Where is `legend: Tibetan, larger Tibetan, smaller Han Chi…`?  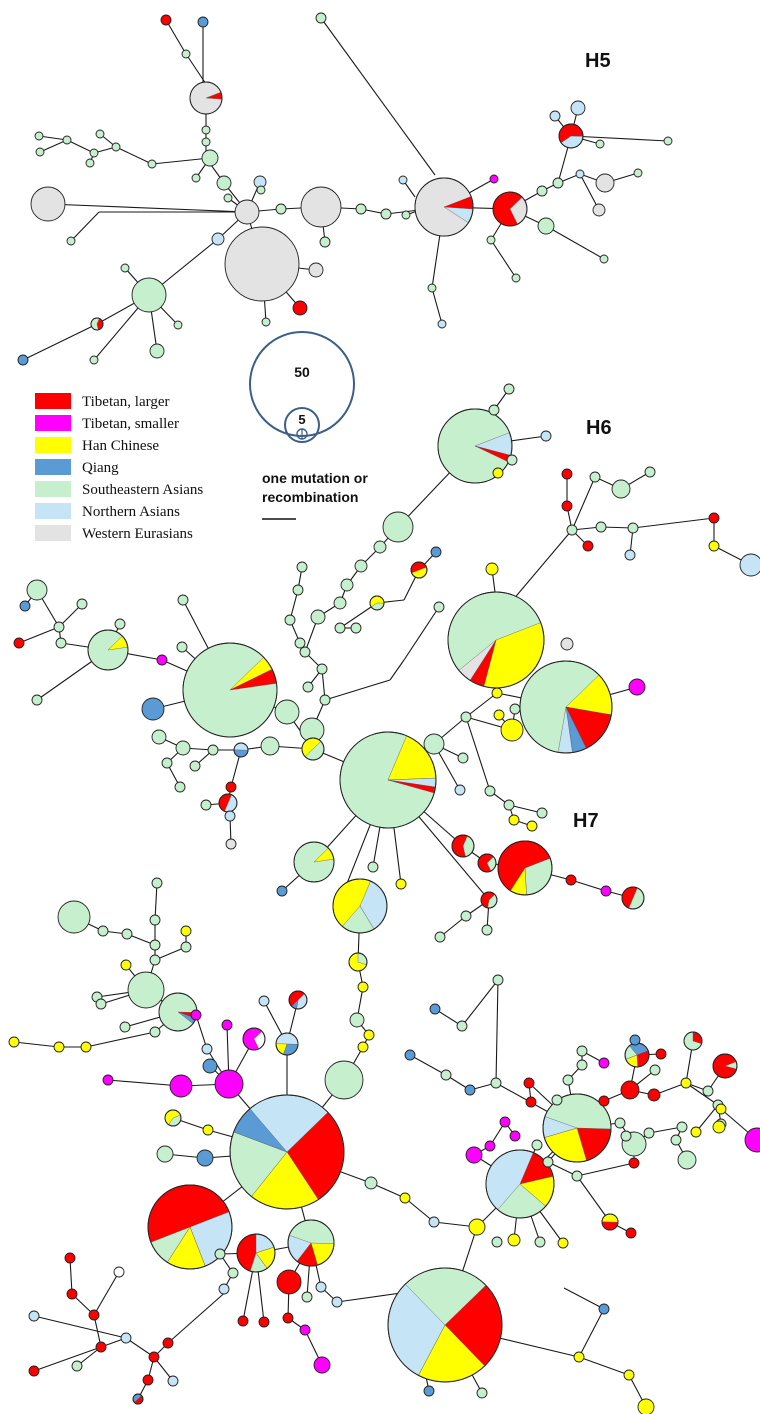 legend: Tibetan, larger Tibetan, smaller Han Chi… is located at coordinates (119, 467).